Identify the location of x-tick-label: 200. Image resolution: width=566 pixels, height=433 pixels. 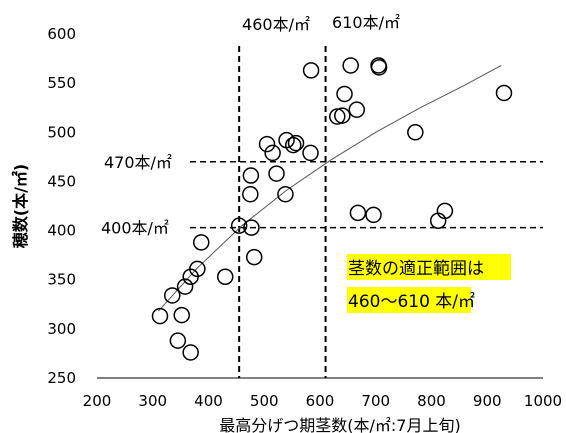
(97, 401).